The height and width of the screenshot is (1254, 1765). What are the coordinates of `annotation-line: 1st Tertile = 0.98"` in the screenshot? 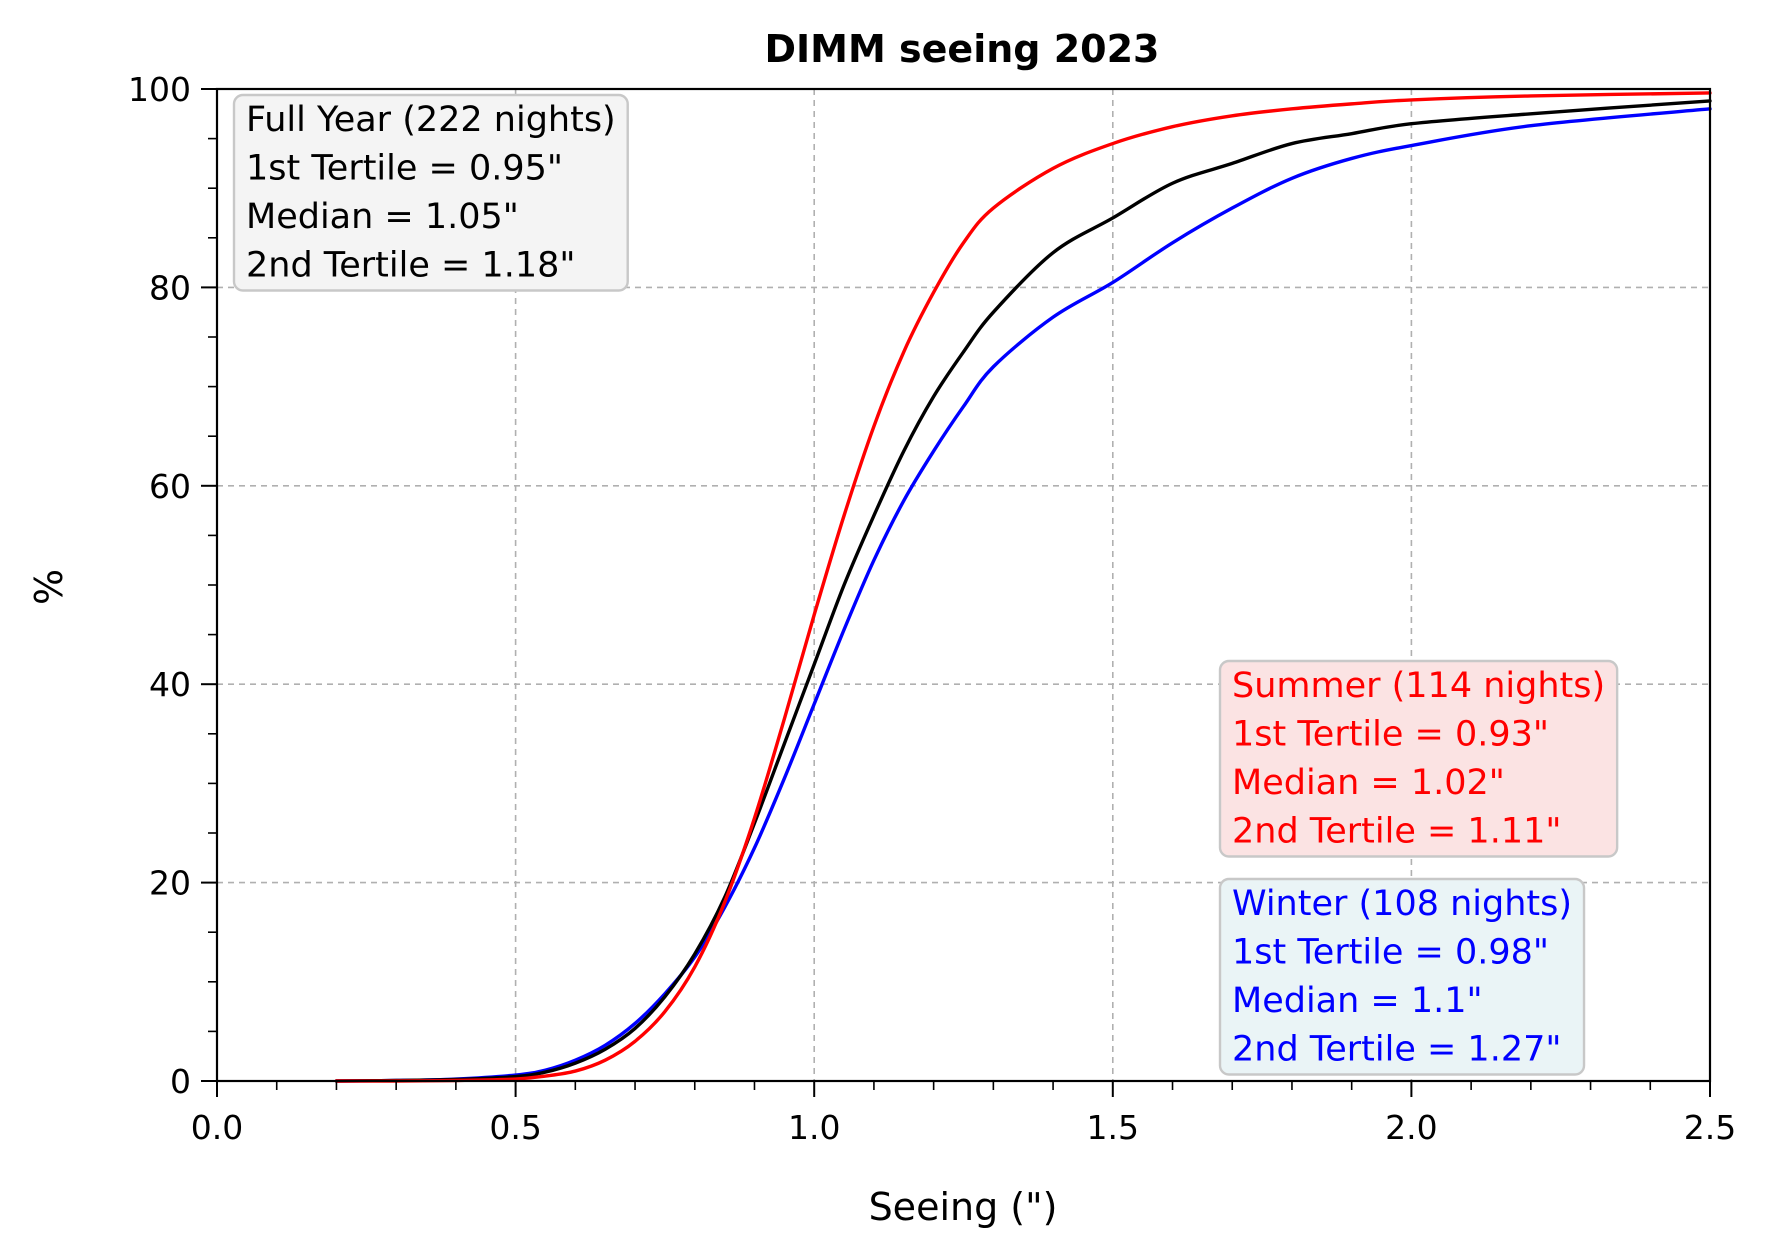 It's located at (1390, 953).